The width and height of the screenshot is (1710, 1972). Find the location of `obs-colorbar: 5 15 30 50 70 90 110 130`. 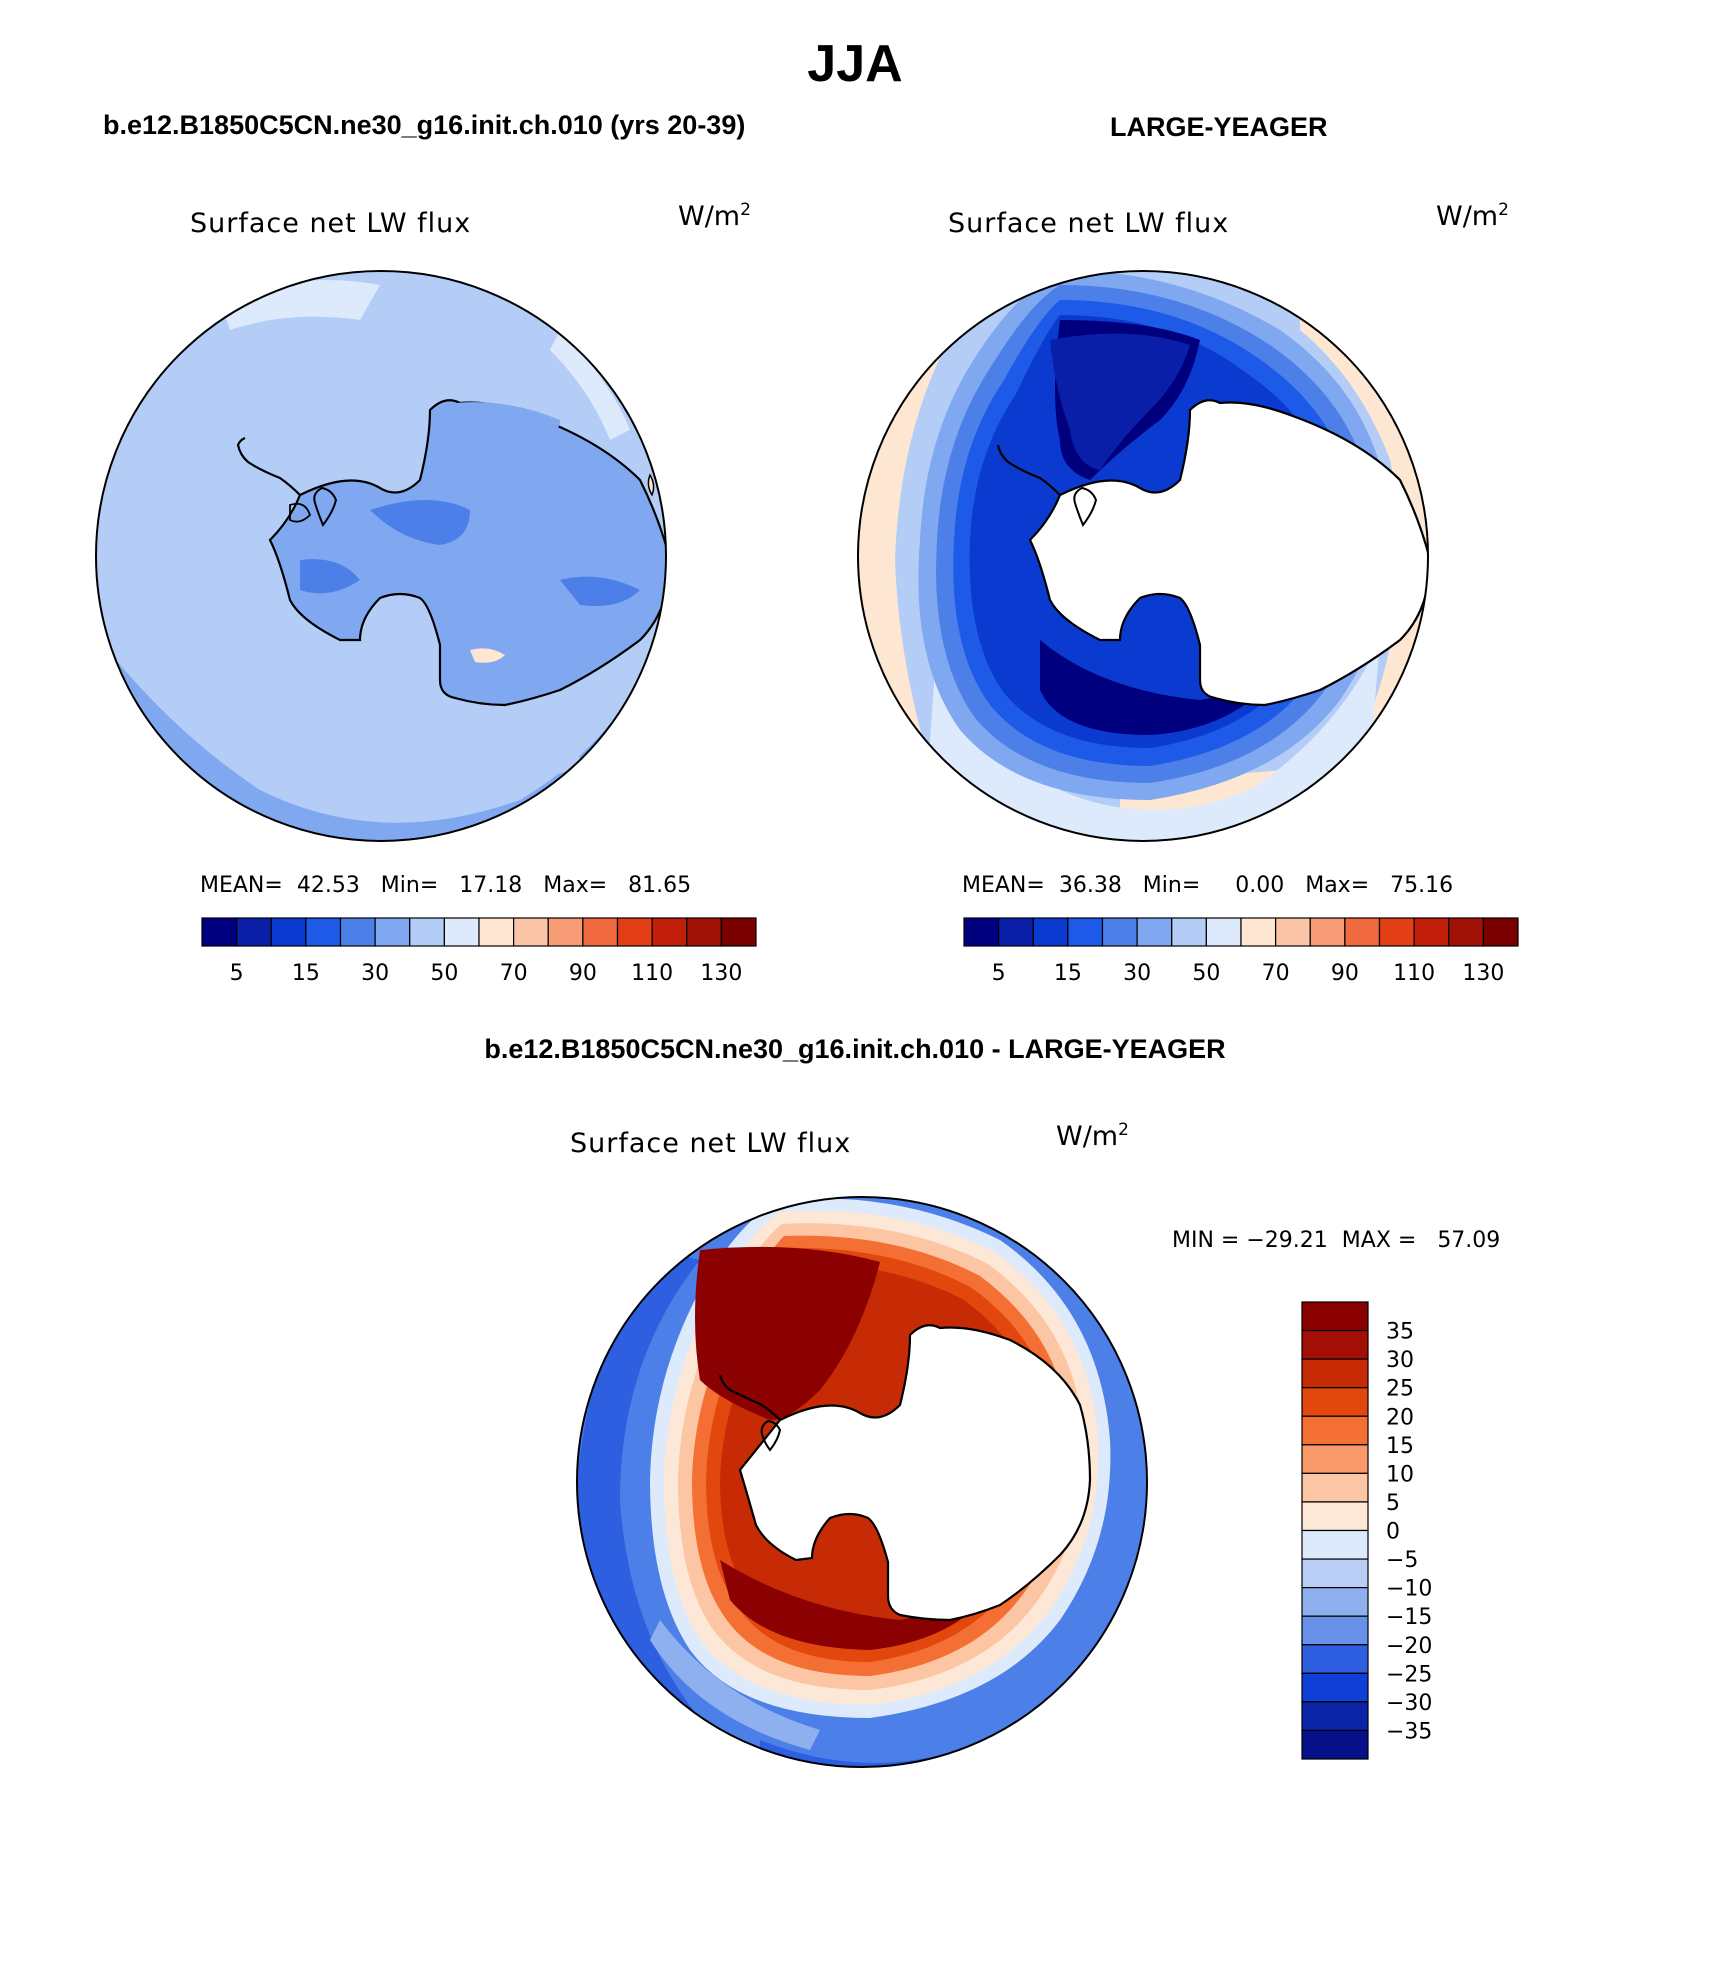

obs-colorbar: 5 15 30 50 70 90 110 130 is located at coordinates (1241, 951).